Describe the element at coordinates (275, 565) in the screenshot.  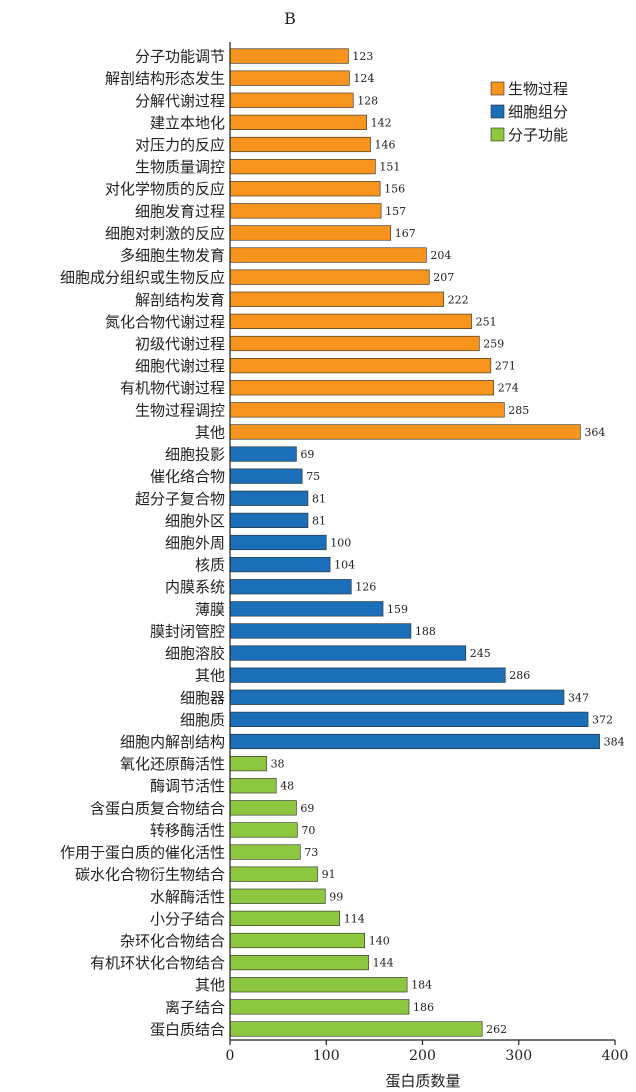
I see `bar-group: 核质 104` at that location.